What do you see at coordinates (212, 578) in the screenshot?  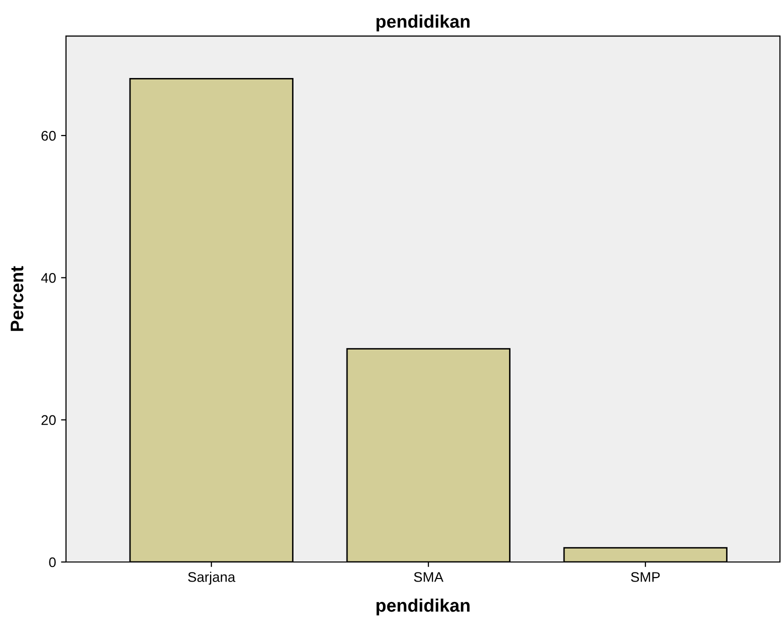 I see `x-tick-label: Sarjana` at bounding box center [212, 578].